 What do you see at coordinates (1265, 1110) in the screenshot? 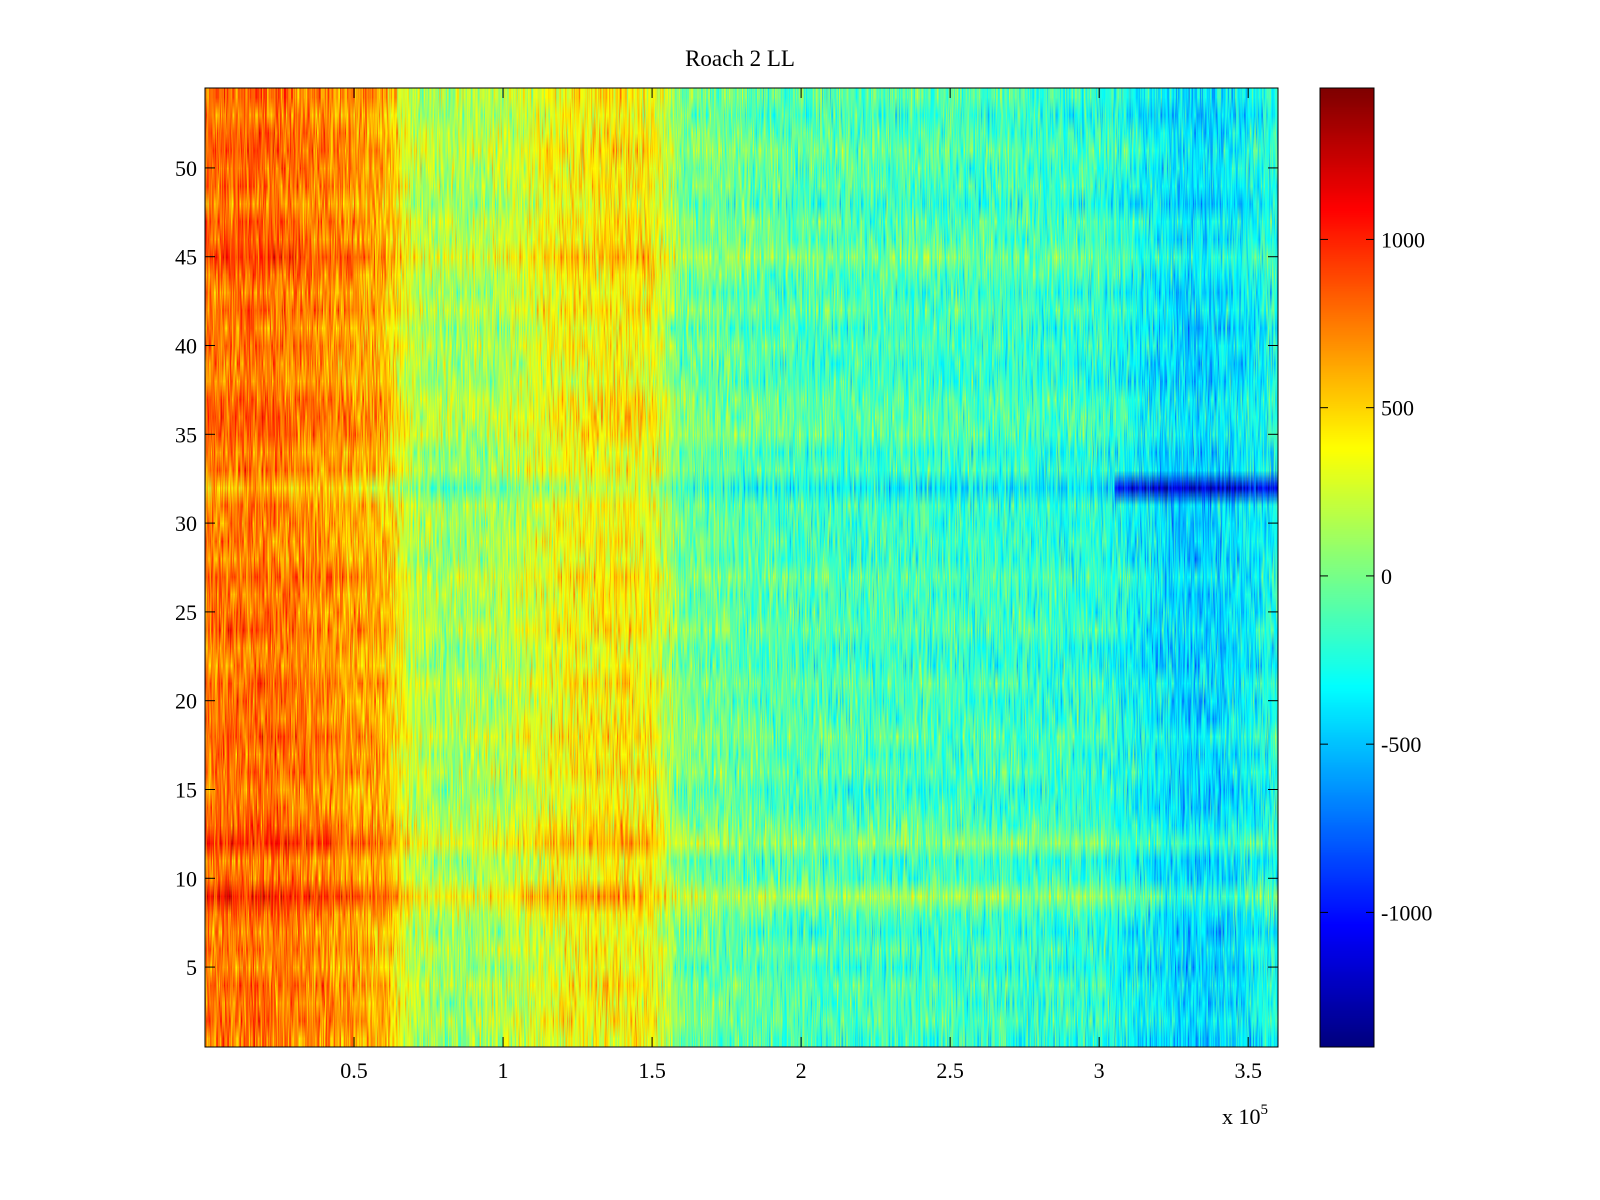
I see `x-multiplier-exponent: 5` at bounding box center [1265, 1110].